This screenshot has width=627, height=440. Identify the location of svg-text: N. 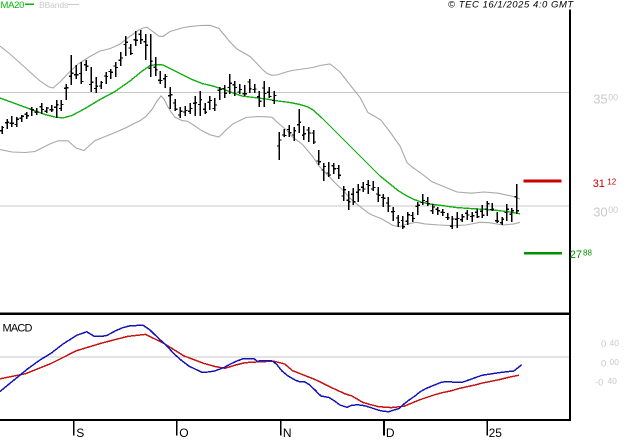
(287, 433).